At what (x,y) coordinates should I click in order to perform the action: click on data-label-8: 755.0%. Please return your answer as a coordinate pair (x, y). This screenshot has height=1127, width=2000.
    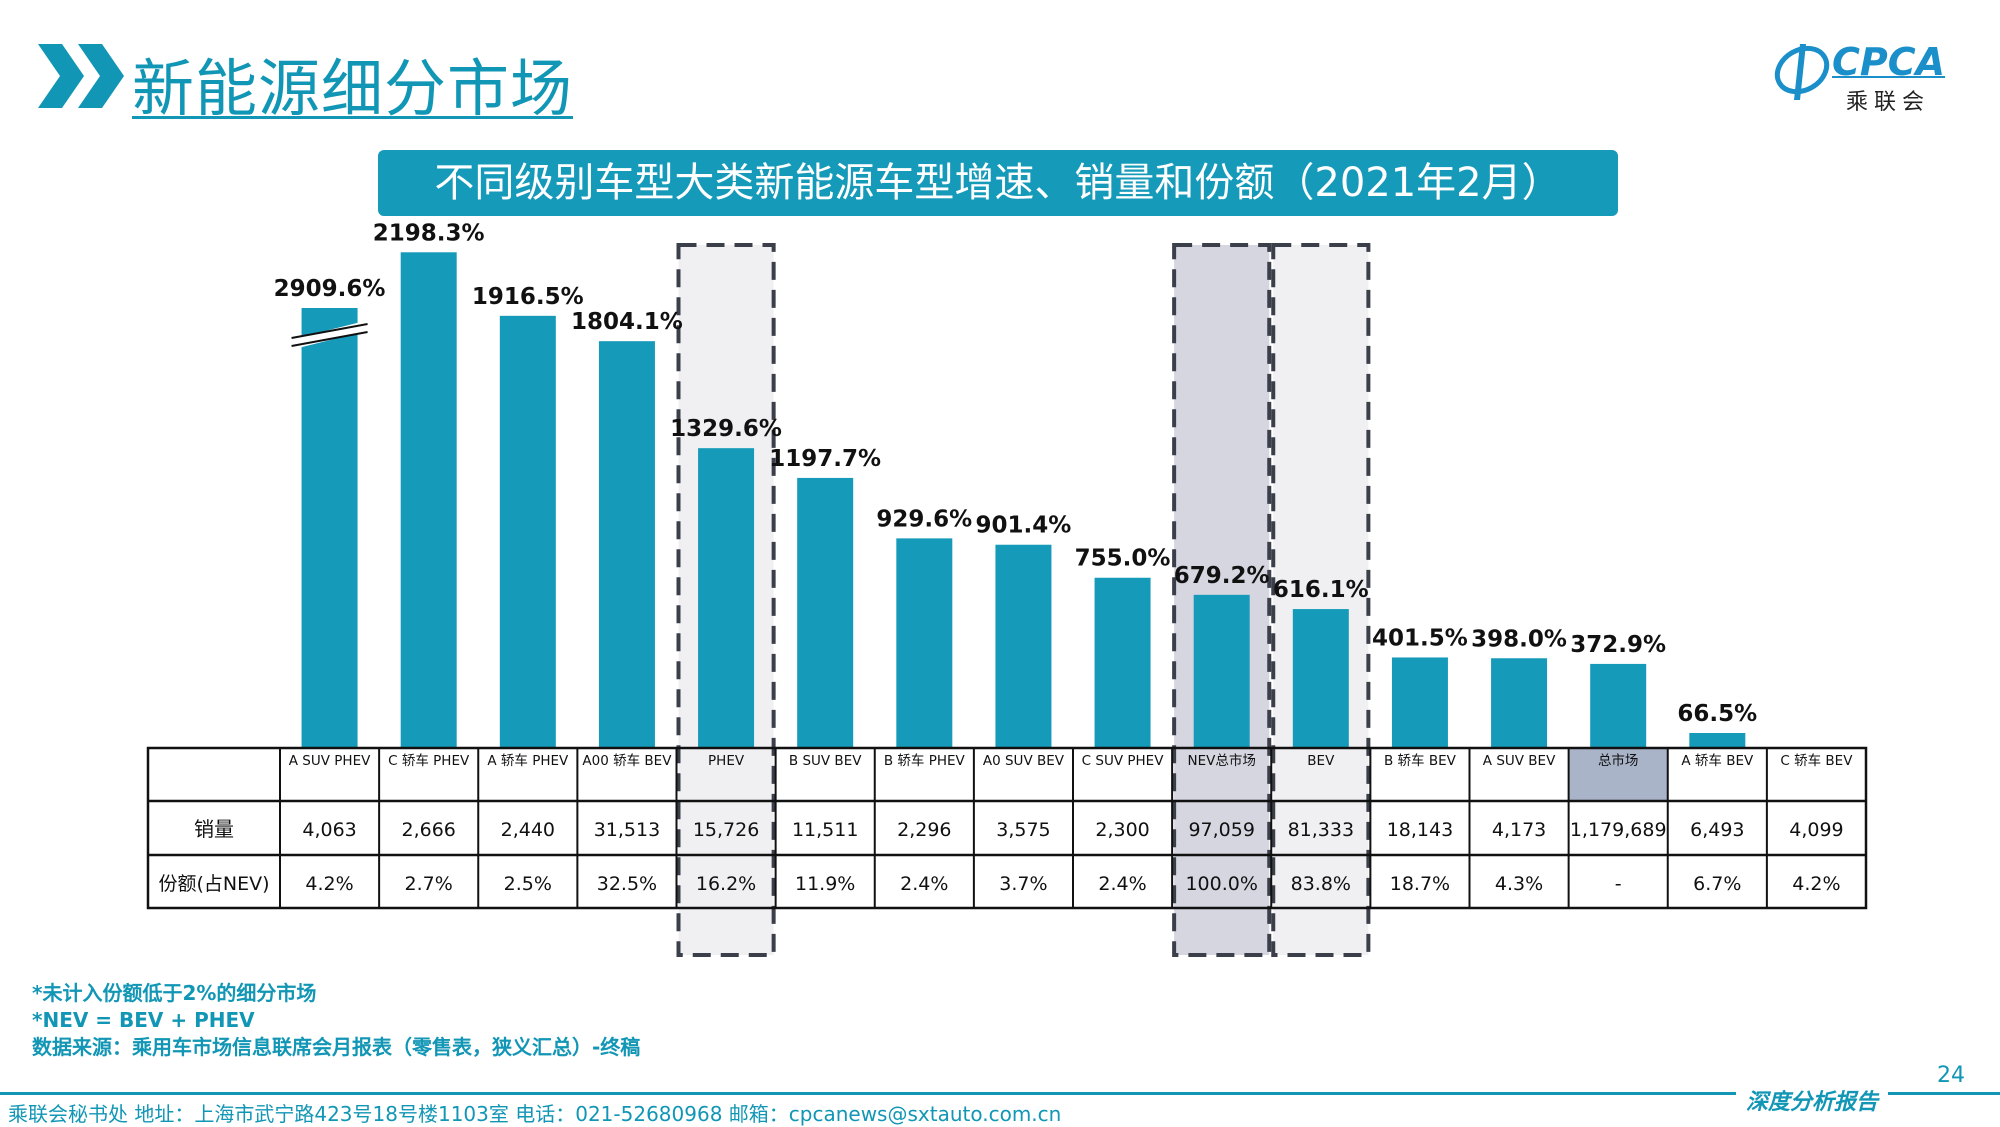
    Looking at the image, I should click on (1123, 559).